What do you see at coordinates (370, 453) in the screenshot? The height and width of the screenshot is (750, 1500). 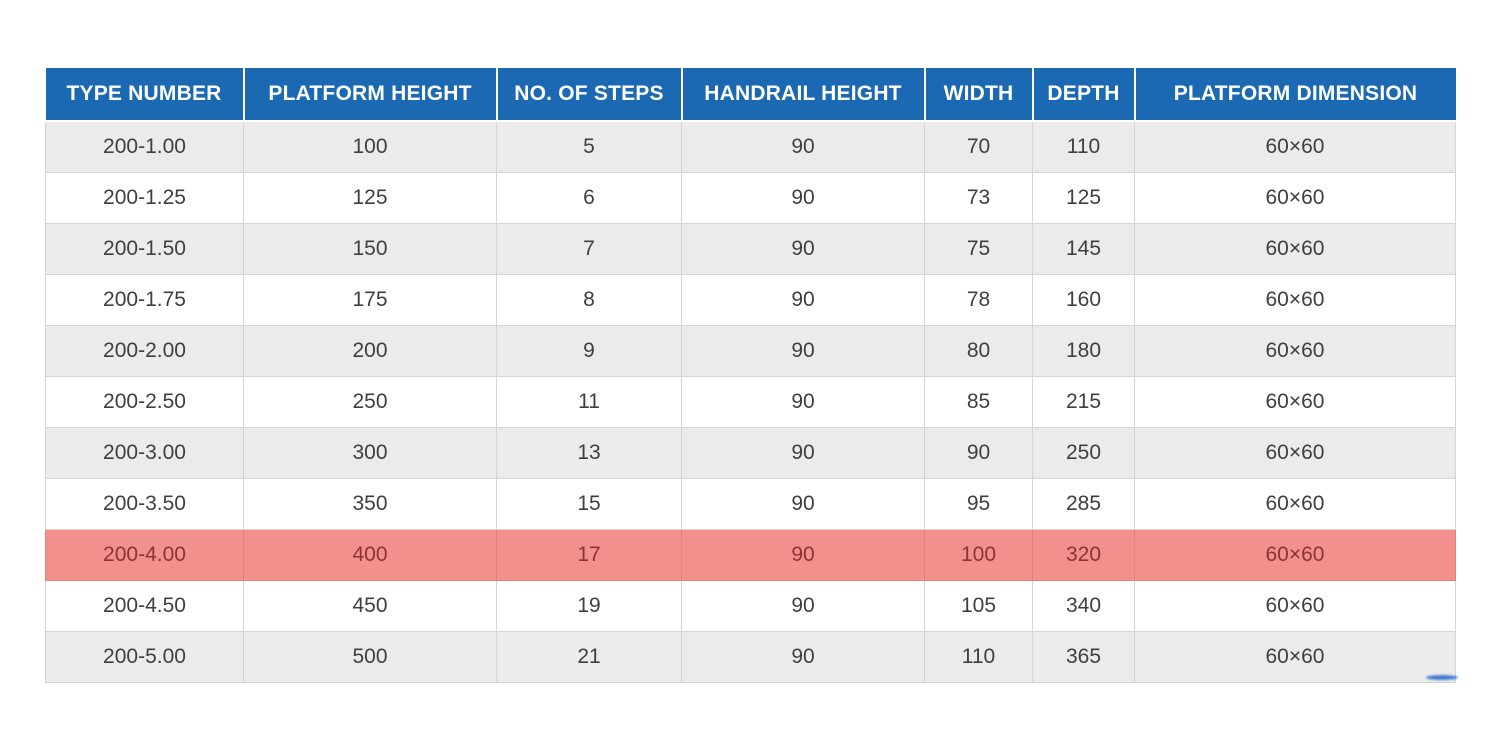 I see `table-cell: 300` at bounding box center [370, 453].